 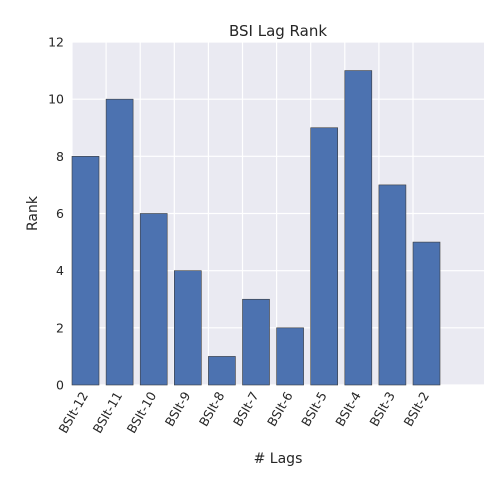 I want to click on y-tick-label: 2, so click(x=60, y=327).